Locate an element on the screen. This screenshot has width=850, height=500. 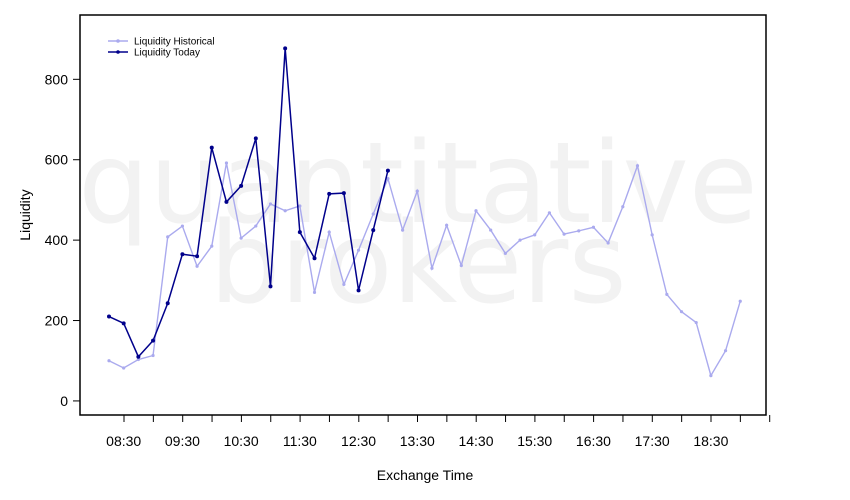
y-tick-label: 0 is located at coordinates (64, 401).